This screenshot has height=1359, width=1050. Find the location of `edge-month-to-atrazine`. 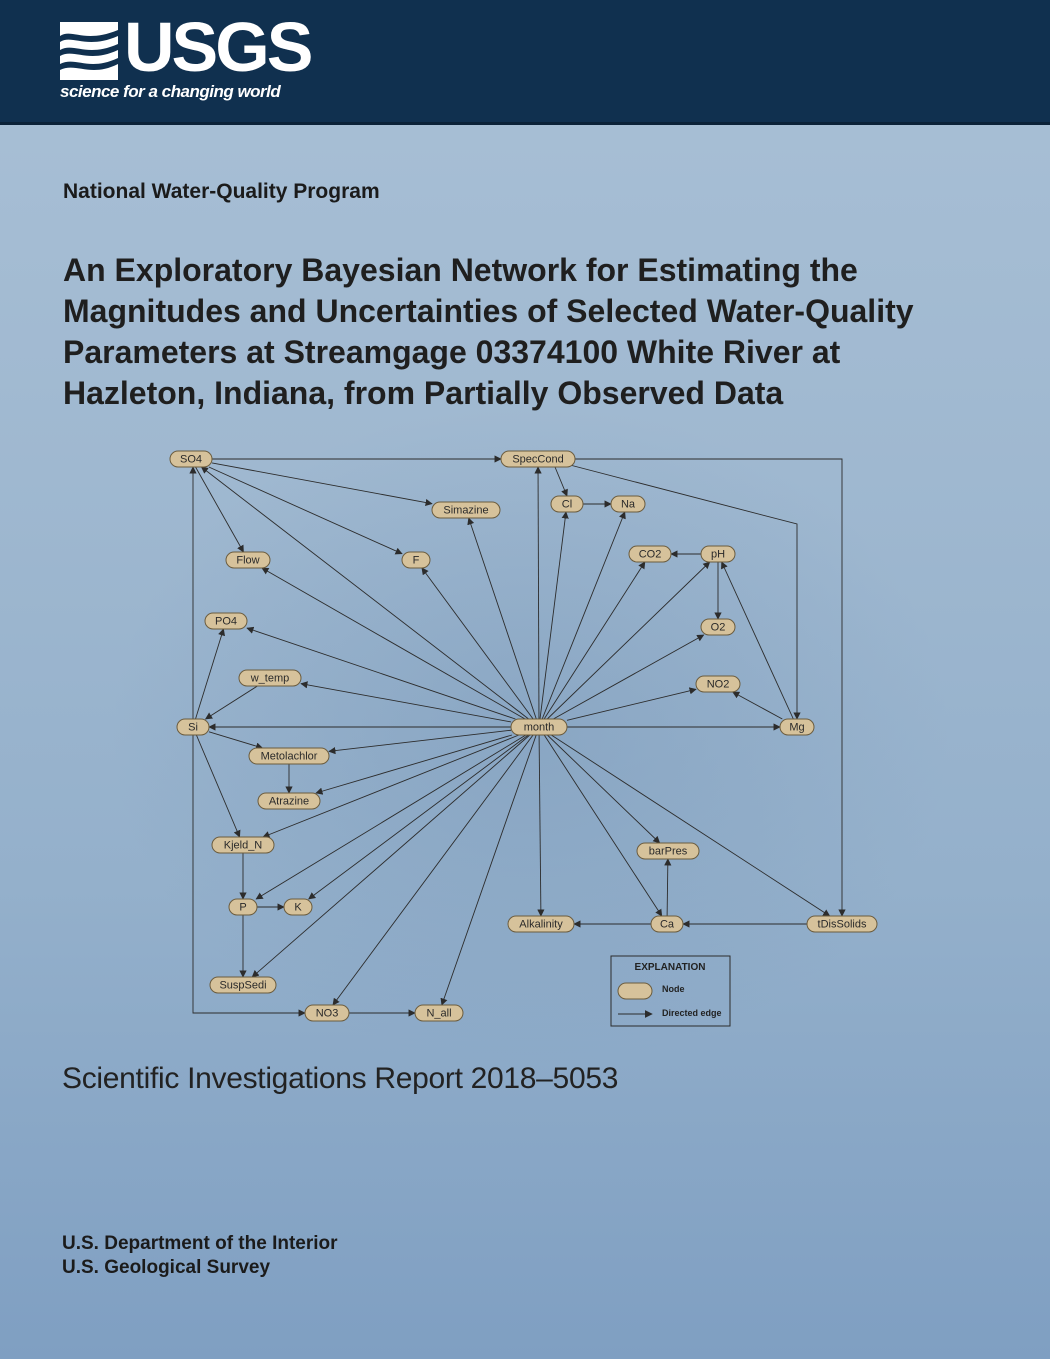

edge-month-to-atrazine is located at coordinates (414, 764).